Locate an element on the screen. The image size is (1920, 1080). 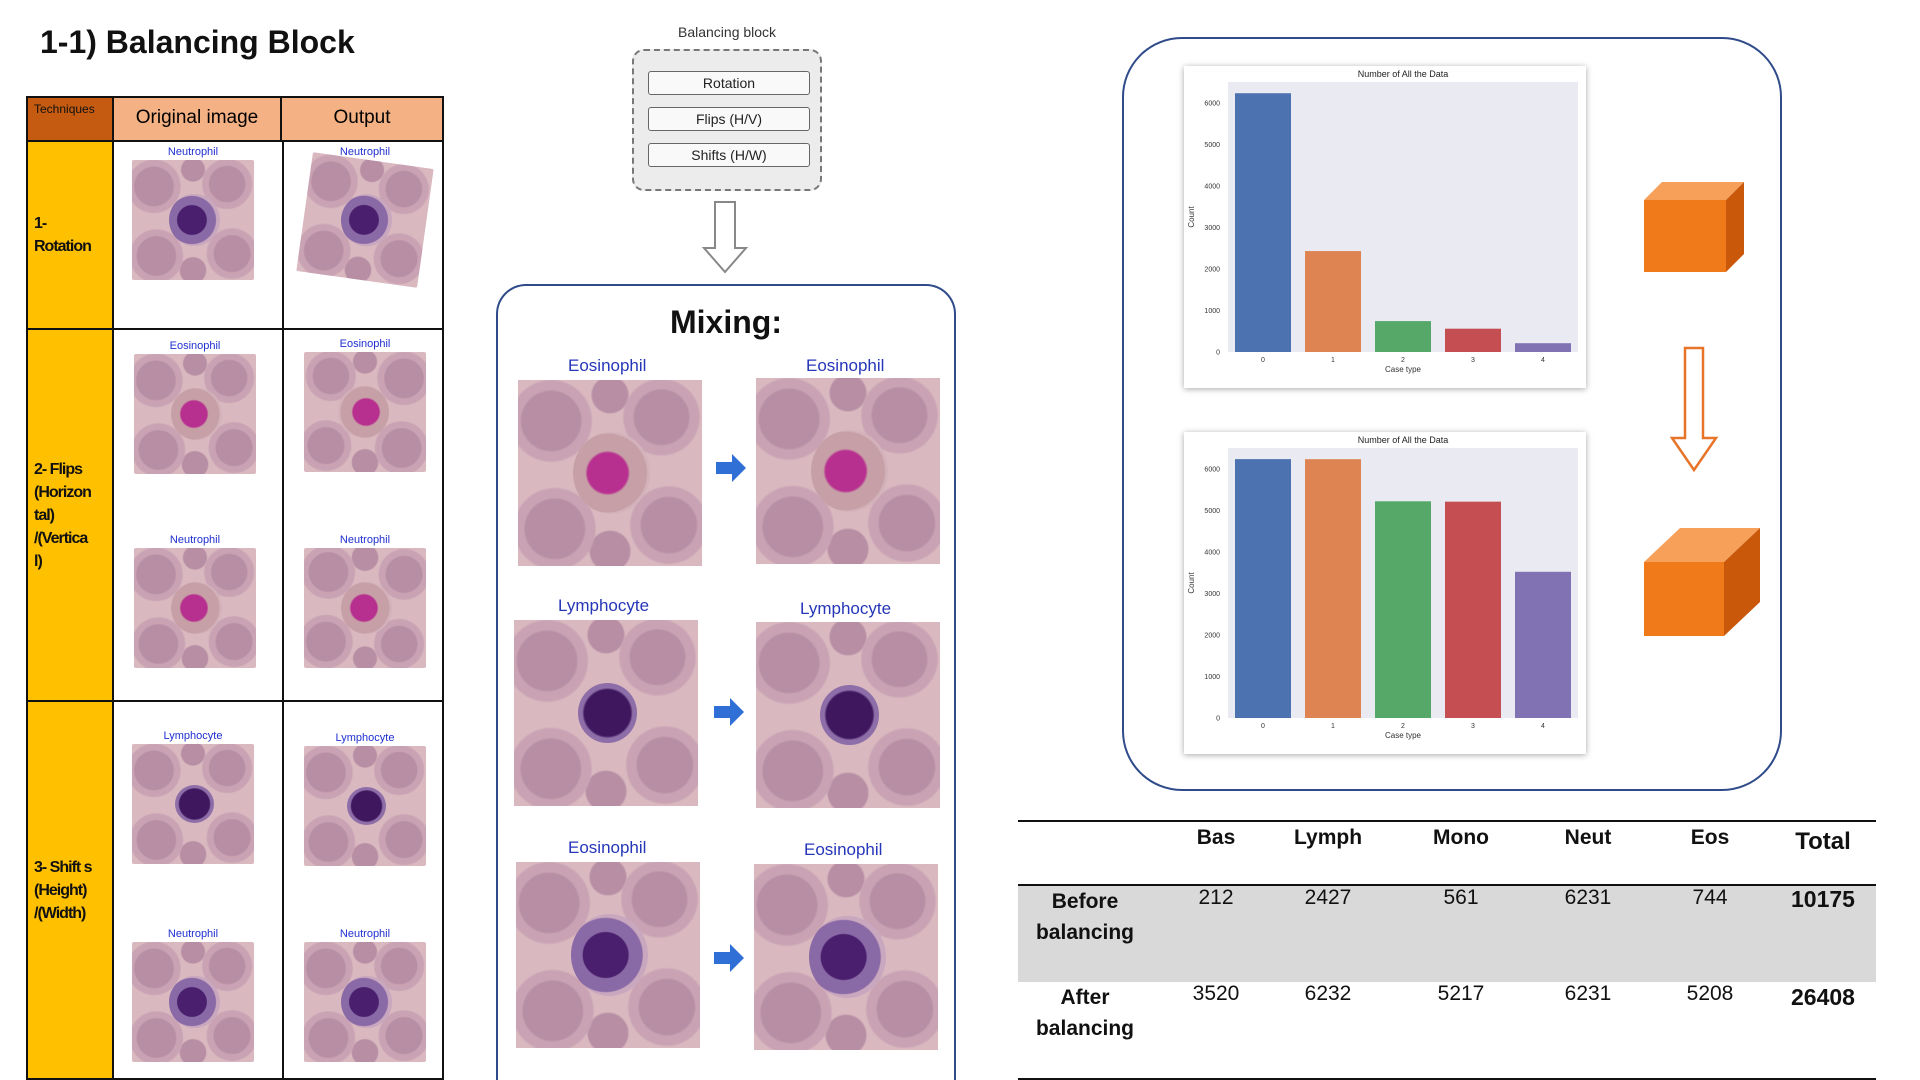
cell-type-label: Eosinophil is located at coordinates (195, 346).